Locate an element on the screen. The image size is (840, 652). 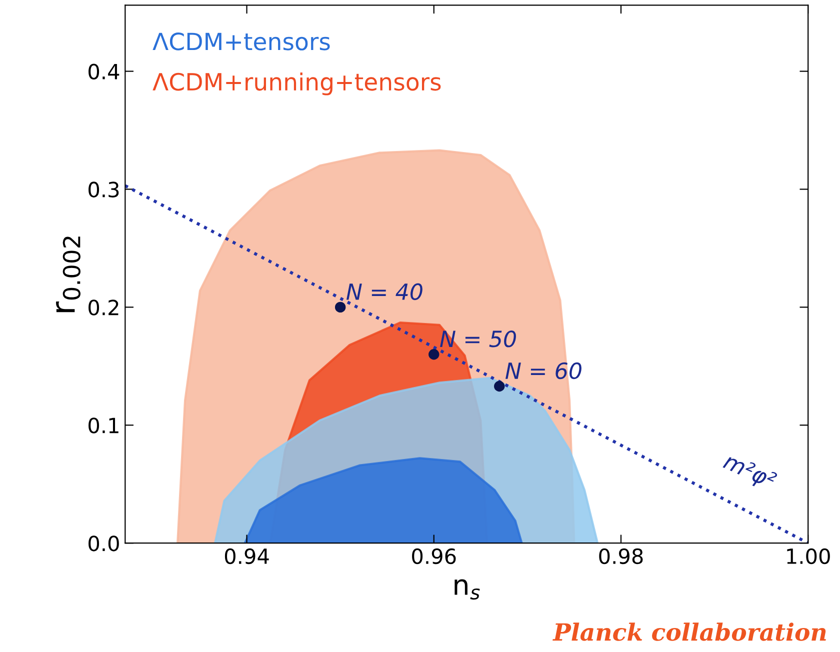
x-tick-label: 0.94 is located at coordinates (246, 556).